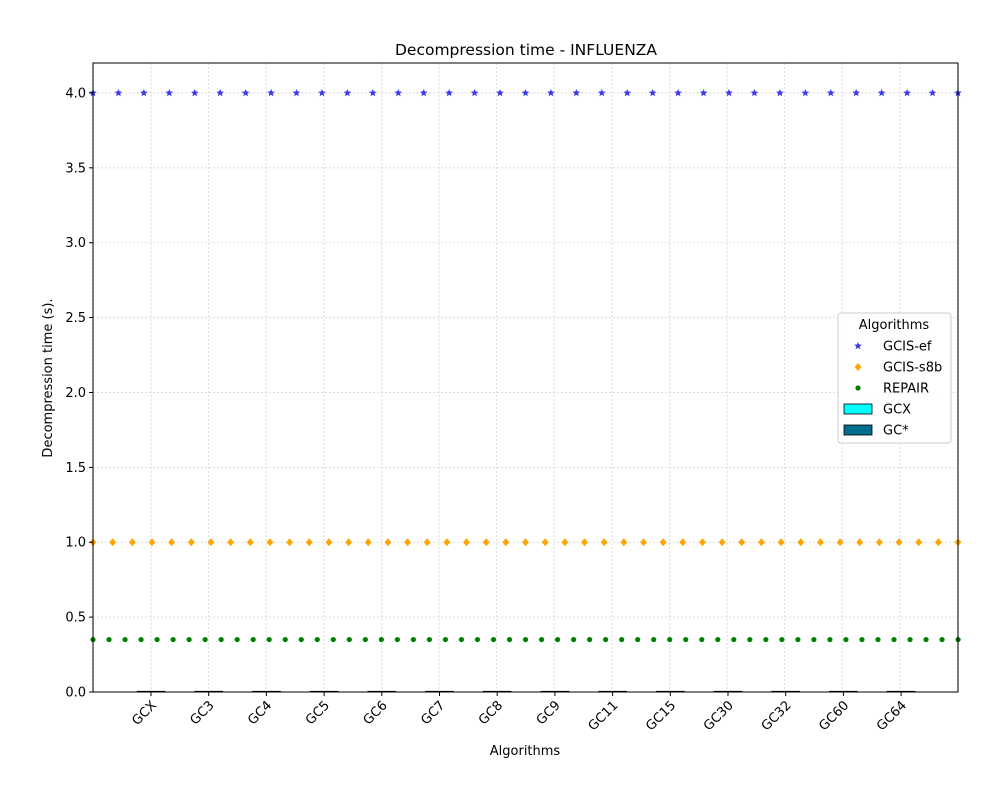 The width and height of the screenshot is (1000, 804). I want to click on x-tick-label: GC5, so click(318, 713).